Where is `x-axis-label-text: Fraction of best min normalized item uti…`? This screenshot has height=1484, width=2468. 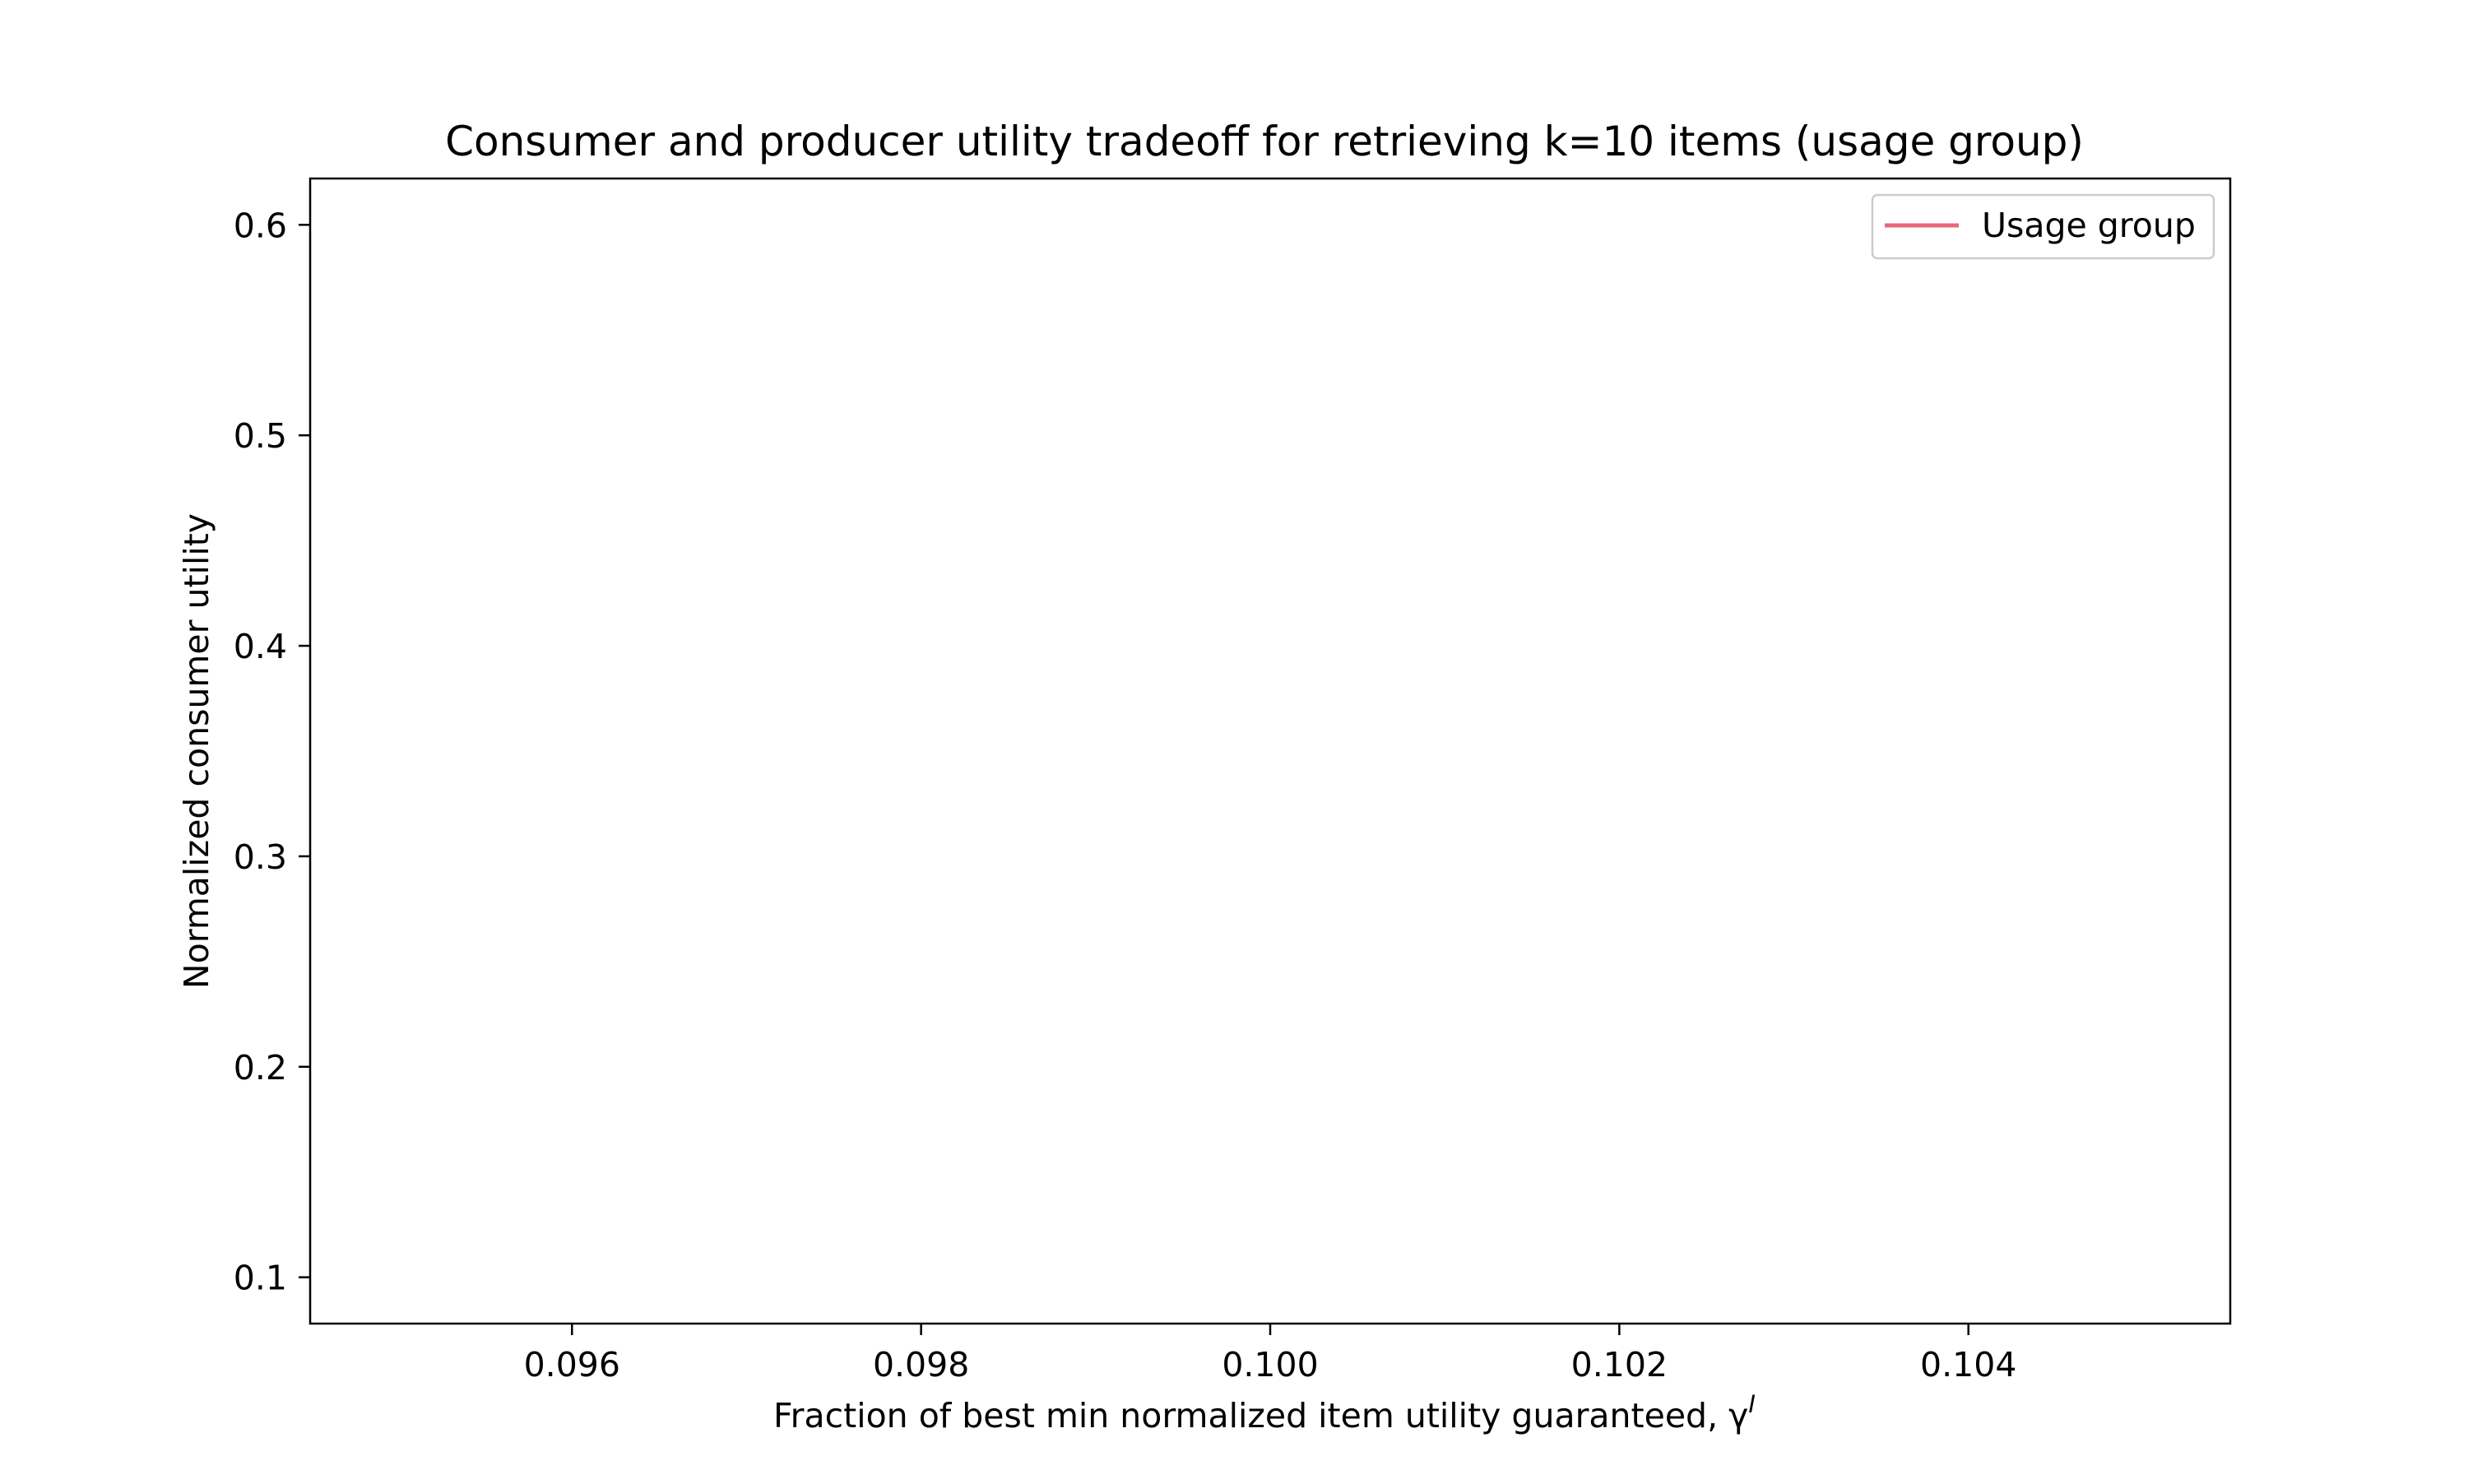 x-axis-label-text: Fraction of best min normalized item uti… is located at coordinates (1260, 1415).